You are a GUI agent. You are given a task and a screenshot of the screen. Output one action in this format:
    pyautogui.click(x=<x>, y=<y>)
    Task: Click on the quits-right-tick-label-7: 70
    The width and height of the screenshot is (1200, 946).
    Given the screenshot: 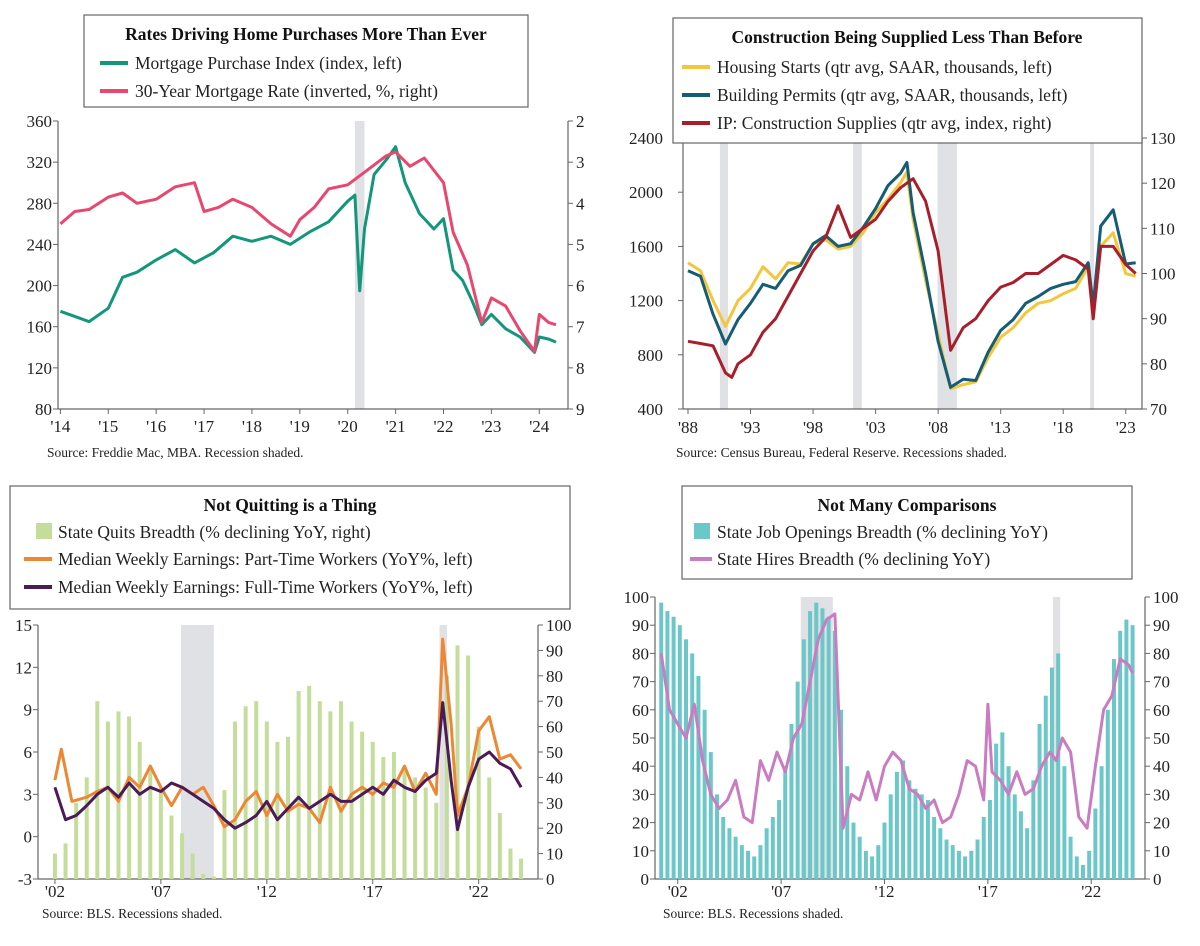 What is the action you would take?
    pyautogui.click(x=554, y=701)
    